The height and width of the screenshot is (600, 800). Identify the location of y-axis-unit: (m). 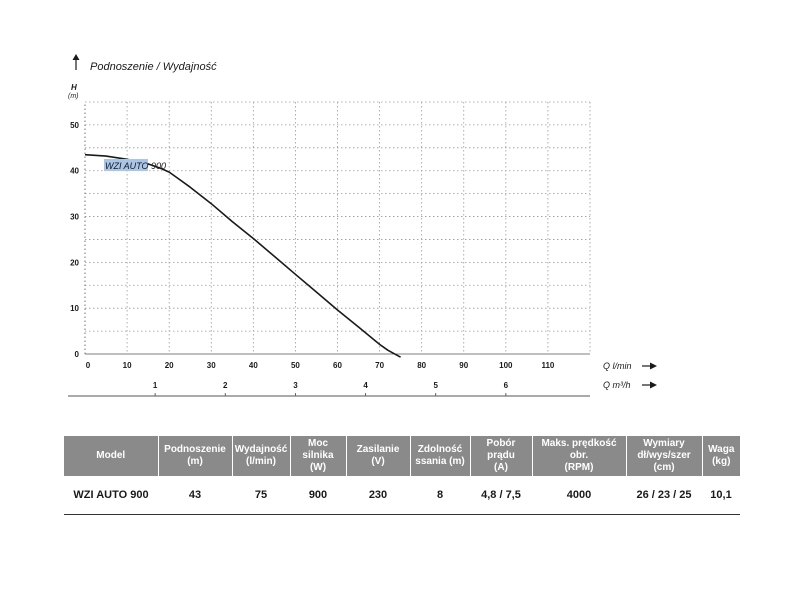
(73, 96).